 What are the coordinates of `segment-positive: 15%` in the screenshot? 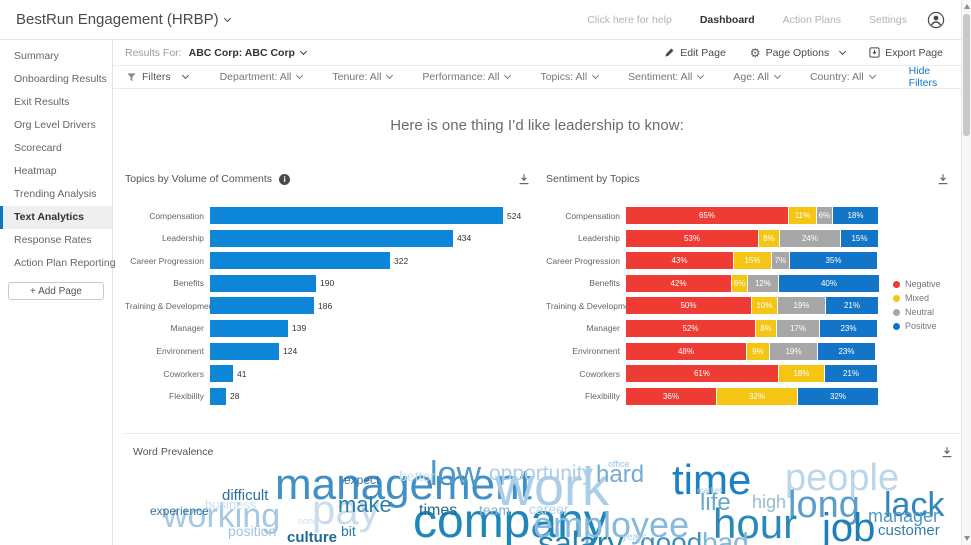 It's located at (859, 238).